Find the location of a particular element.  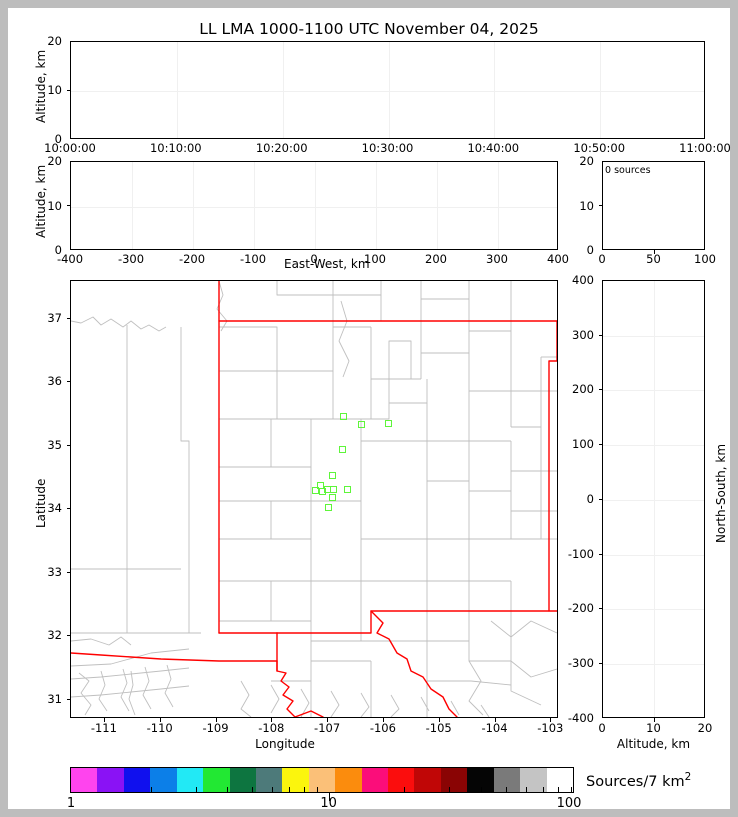

colorbar-label-text: Sources/7 km is located at coordinates (635, 781).